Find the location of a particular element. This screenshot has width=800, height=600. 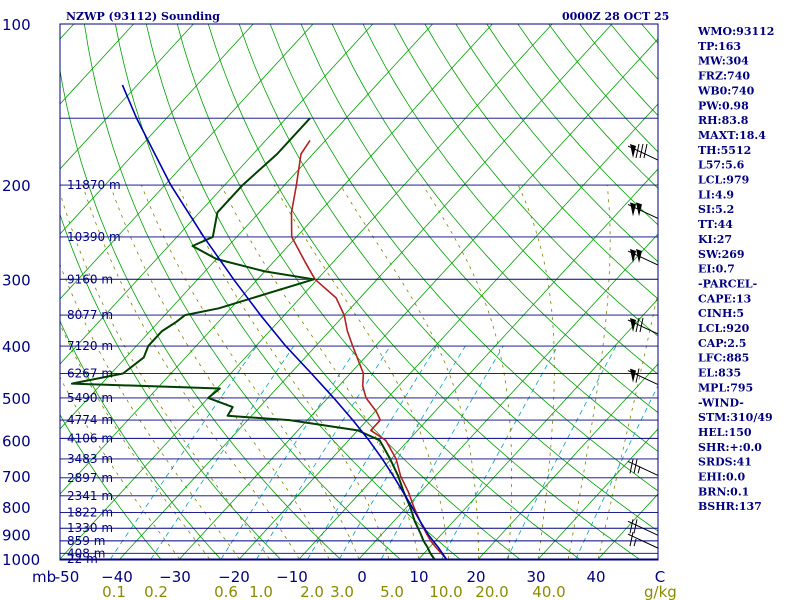

height-label: 2897 m is located at coordinates (90, 478).